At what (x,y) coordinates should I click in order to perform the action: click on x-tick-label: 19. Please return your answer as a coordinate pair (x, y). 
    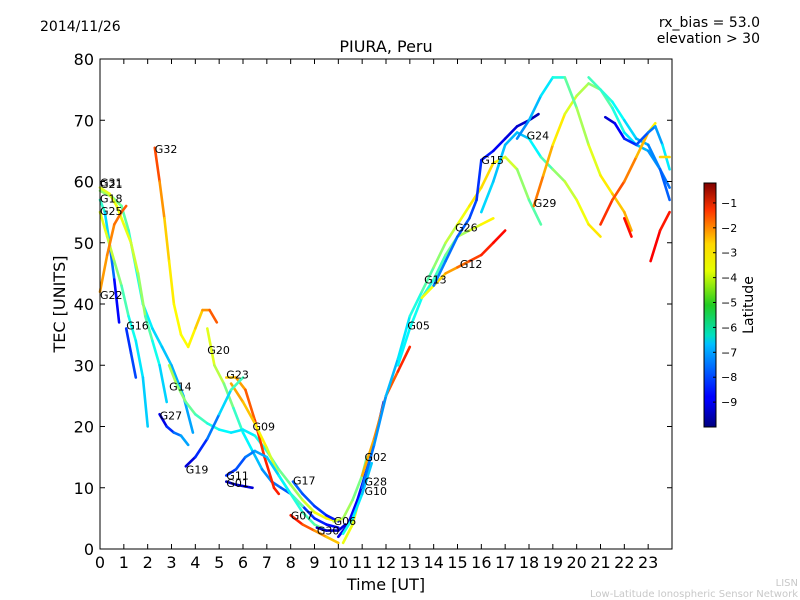
    Looking at the image, I should click on (553, 562).